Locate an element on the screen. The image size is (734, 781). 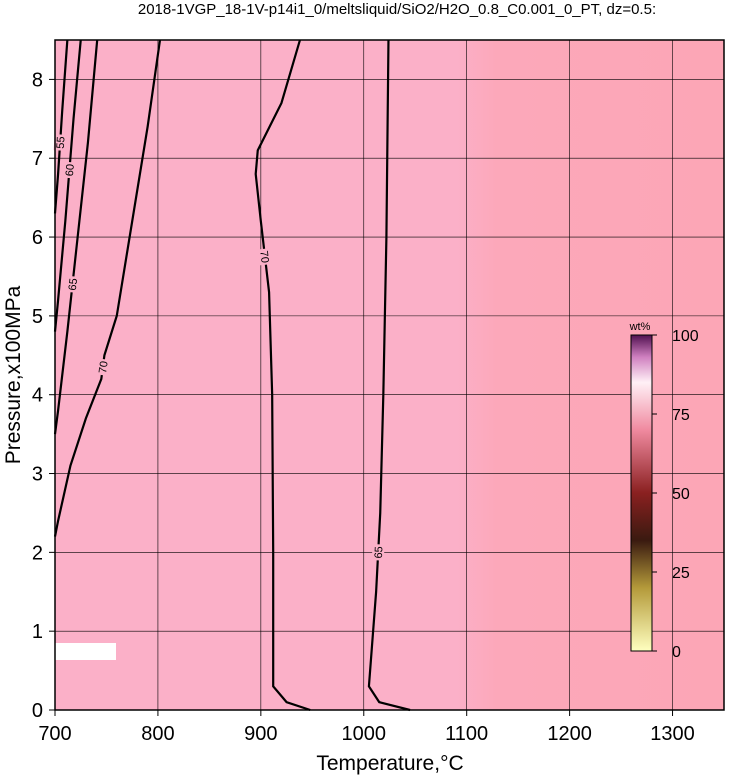
x-tick-label: 700 is located at coordinates (54, 734).